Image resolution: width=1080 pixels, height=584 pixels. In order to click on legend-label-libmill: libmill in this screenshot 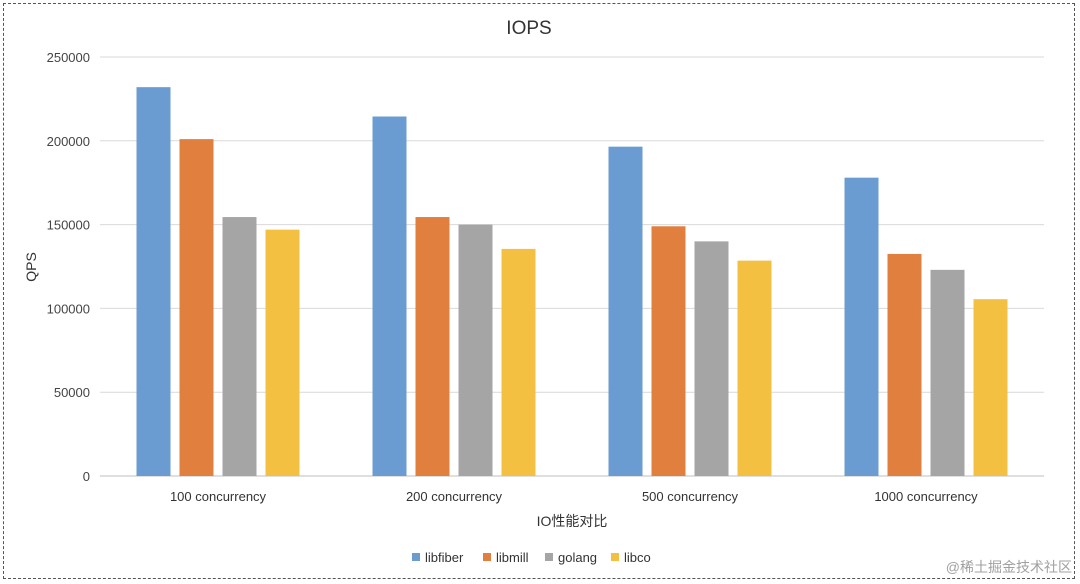, I will do `click(512, 557)`.